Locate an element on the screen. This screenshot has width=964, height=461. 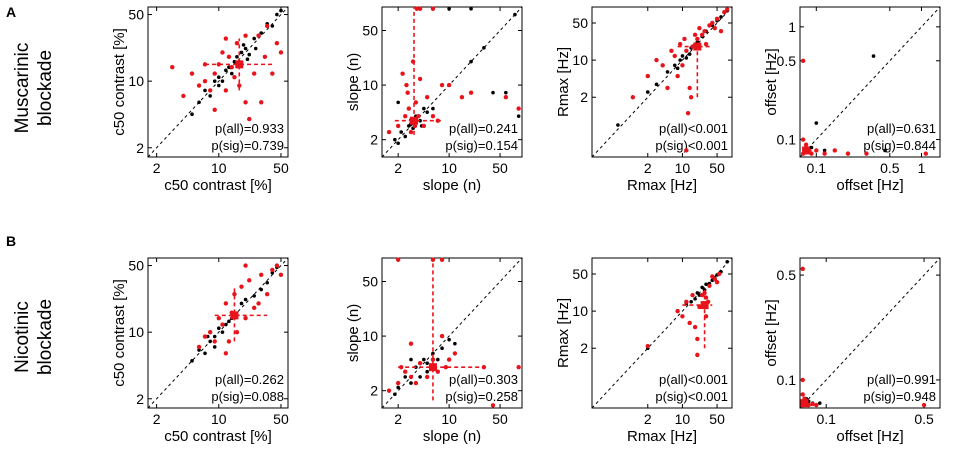
plot-0-0-frame is located at coordinates (218, 82).